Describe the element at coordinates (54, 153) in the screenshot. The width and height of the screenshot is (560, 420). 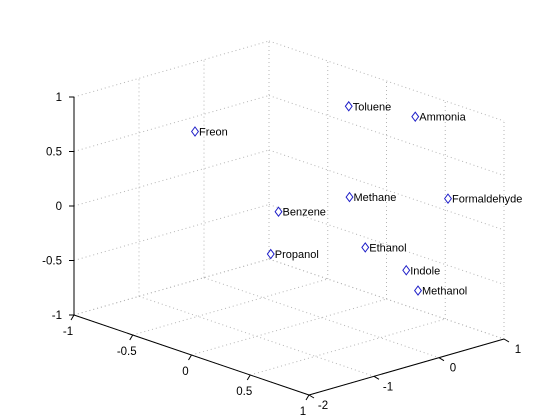
I see `z-tick-label: 0.5` at that location.